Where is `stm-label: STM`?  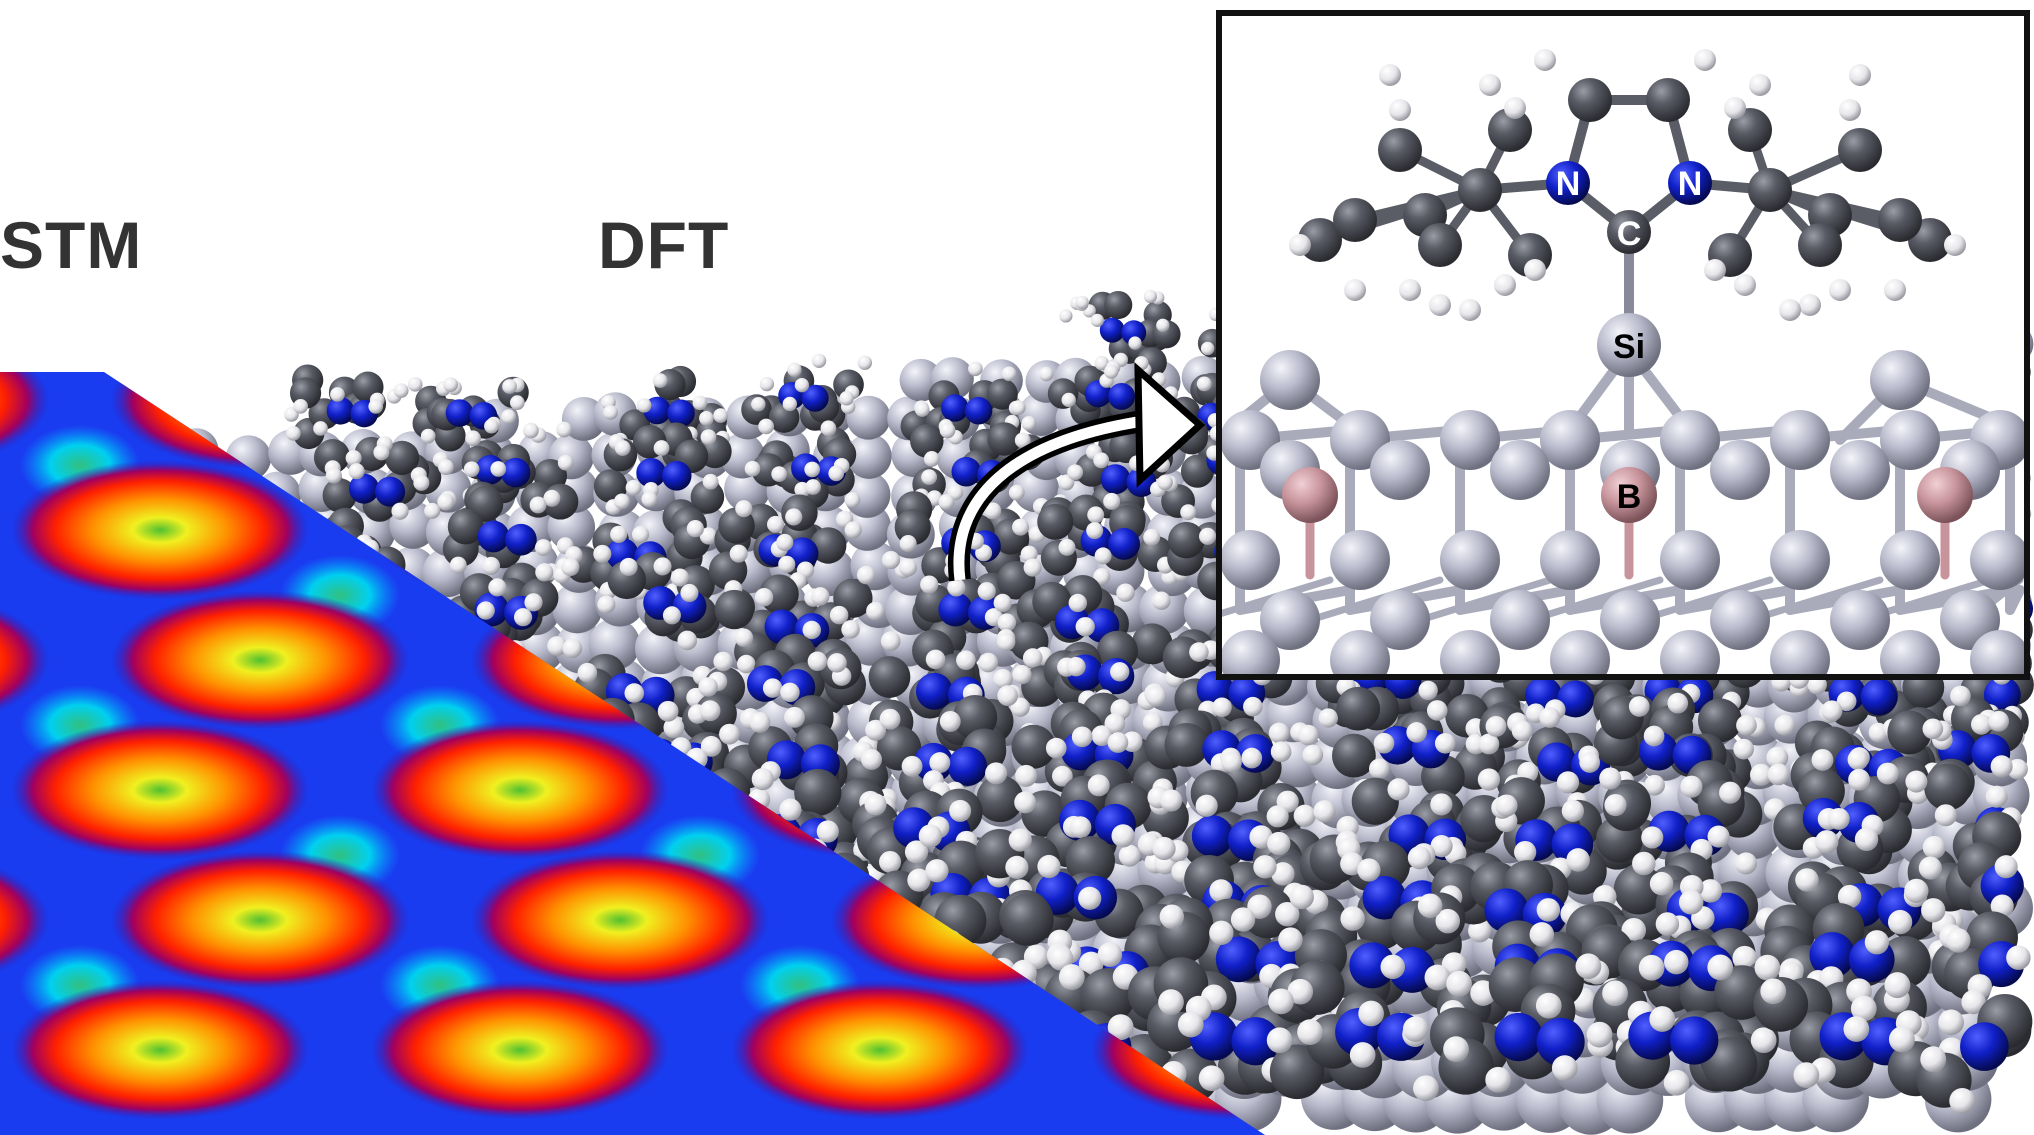 stm-label: STM is located at coordinates (71, 245).